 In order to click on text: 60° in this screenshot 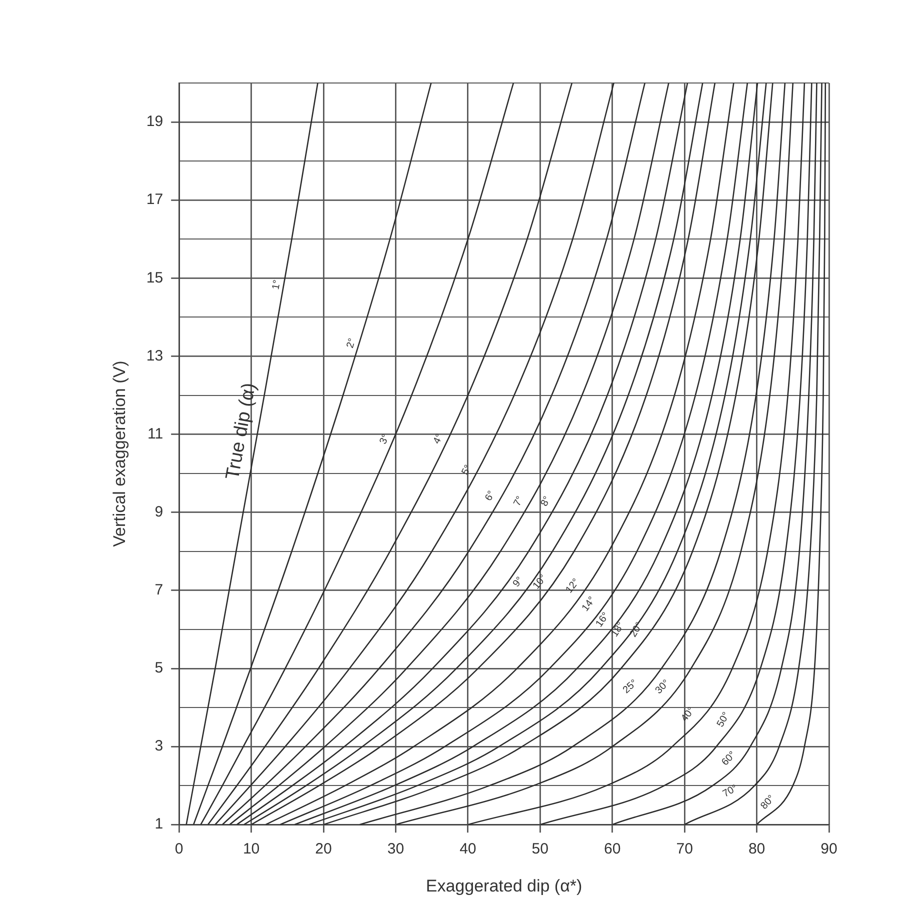, I will do `click(729, 759)`.